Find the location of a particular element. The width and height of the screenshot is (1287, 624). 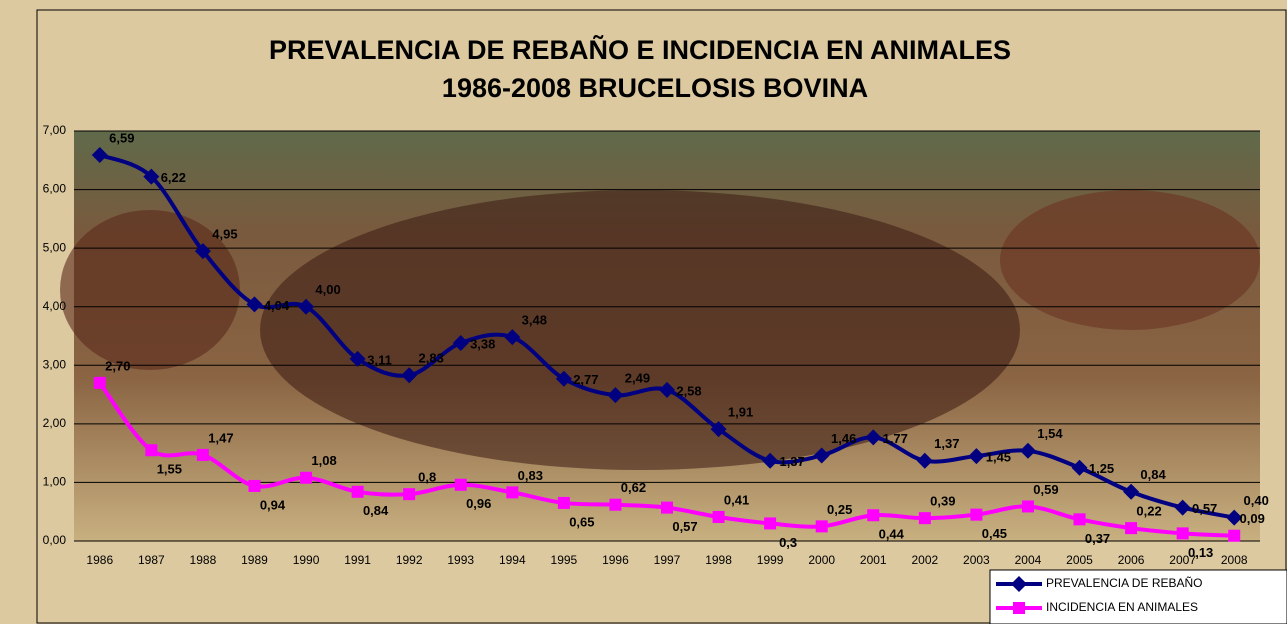

data-label: 0,94 is located at coordinates (273, 504).